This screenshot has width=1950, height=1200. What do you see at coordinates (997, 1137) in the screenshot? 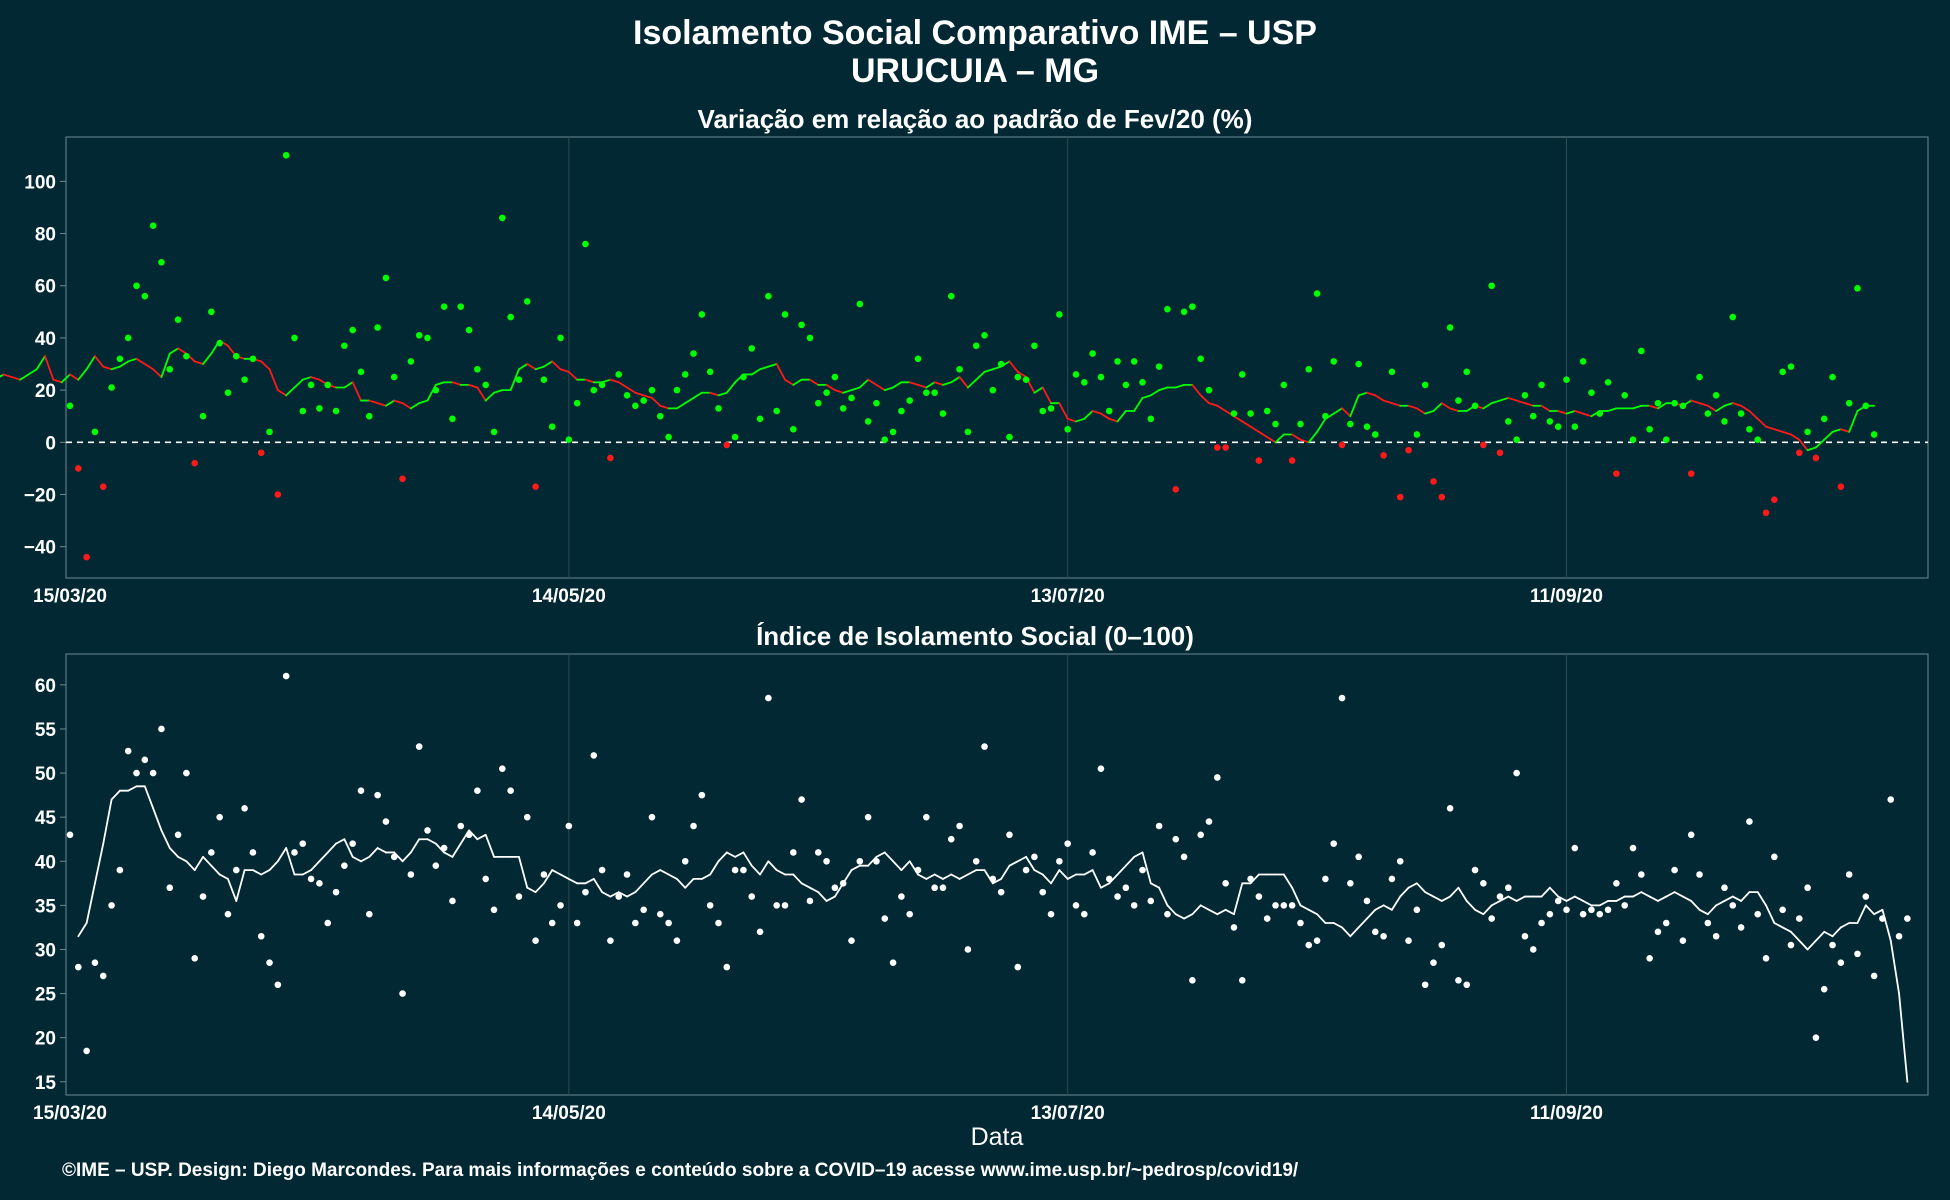
I see `x-axis-label: Data` at bounding box center [997, 1137].